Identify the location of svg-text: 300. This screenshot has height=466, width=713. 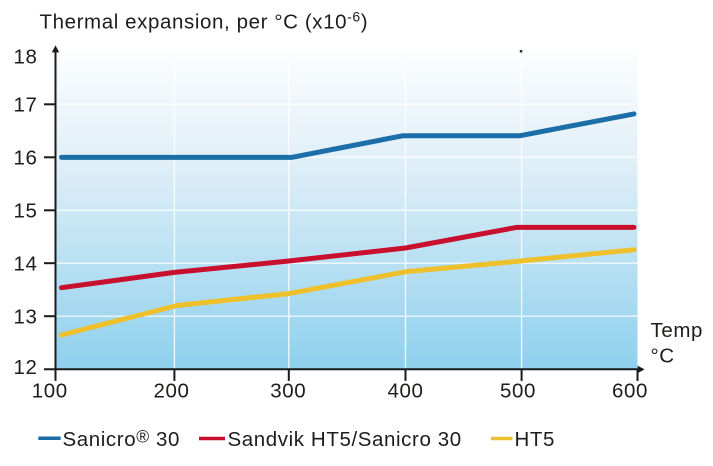
(288, 391).